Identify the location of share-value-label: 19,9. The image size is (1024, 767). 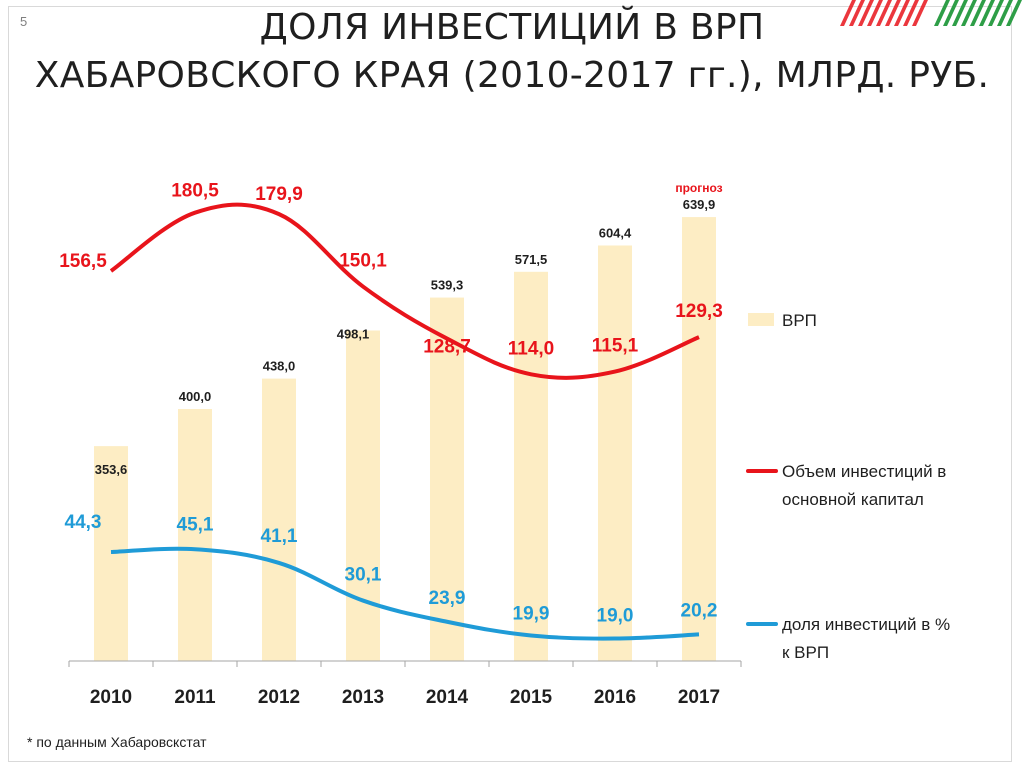
(531, 613).